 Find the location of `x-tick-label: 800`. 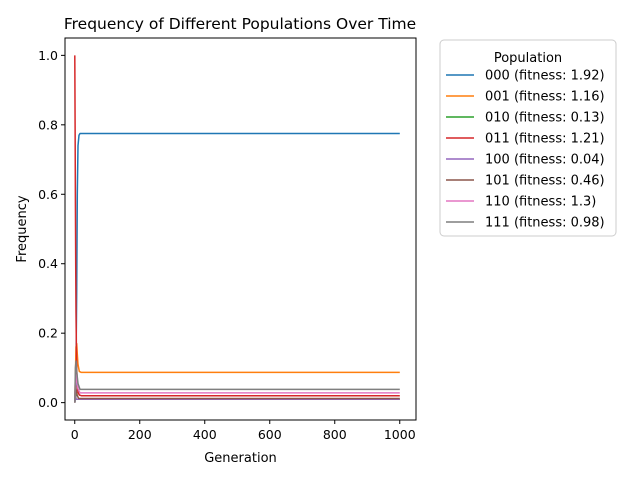

x-tick-label: 800 is located at coordinates (335, 434).